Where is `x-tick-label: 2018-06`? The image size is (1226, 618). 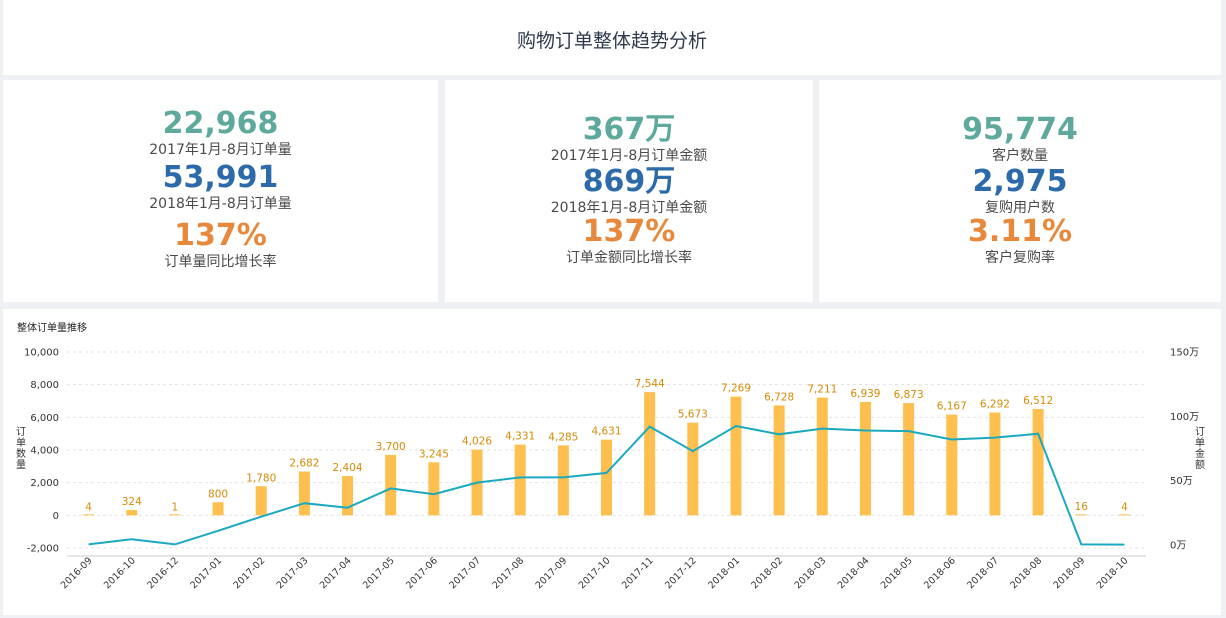
x-tick-label: 2018-06 is located at coordinates (940, 573).